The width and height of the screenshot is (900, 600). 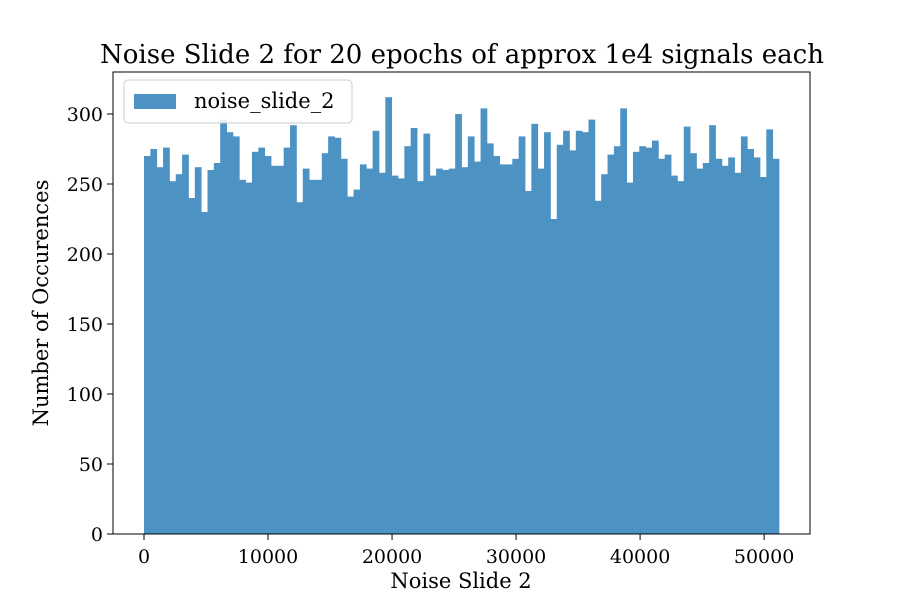 I want to click on y-axis-ticks: 0 50 100 150 200 250 300, so click(x=90, y=325).